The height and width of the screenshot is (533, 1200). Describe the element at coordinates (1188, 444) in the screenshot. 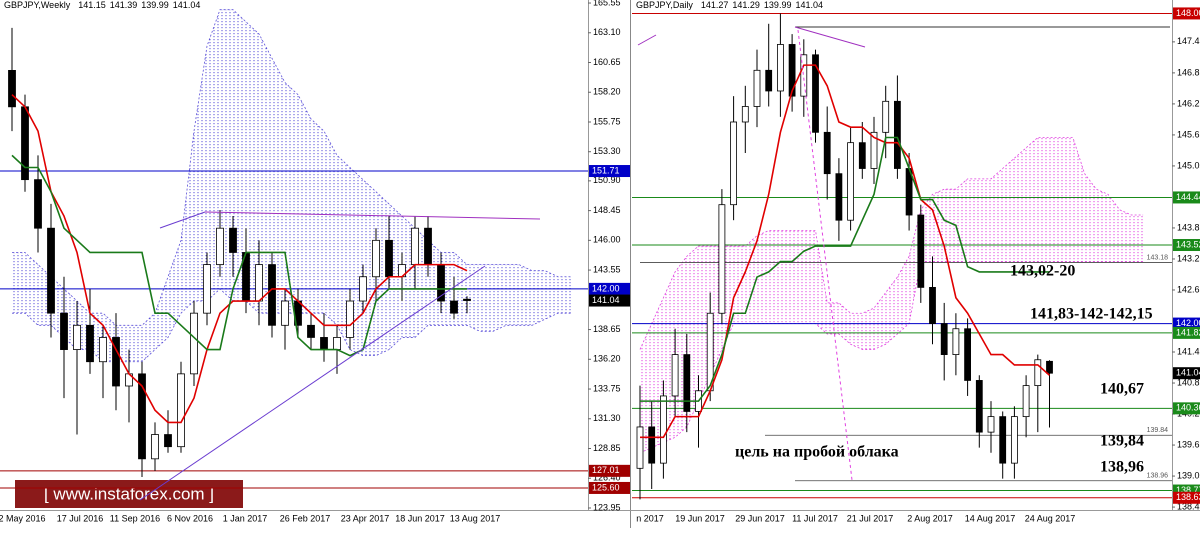

I see `y-tick-label: 139.65` at that location.